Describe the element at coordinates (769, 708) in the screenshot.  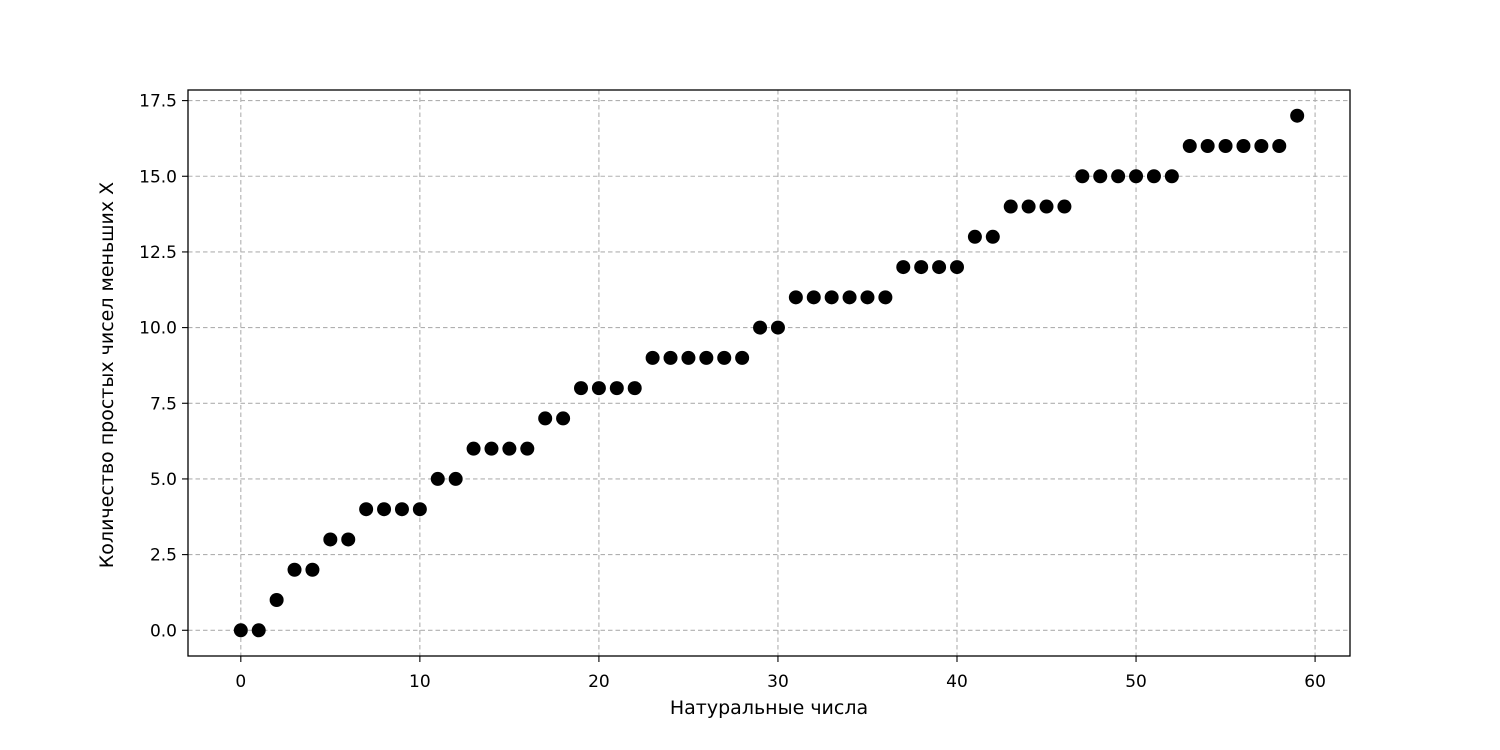
I see `x-axis-label: Натуральные числа` at that location.